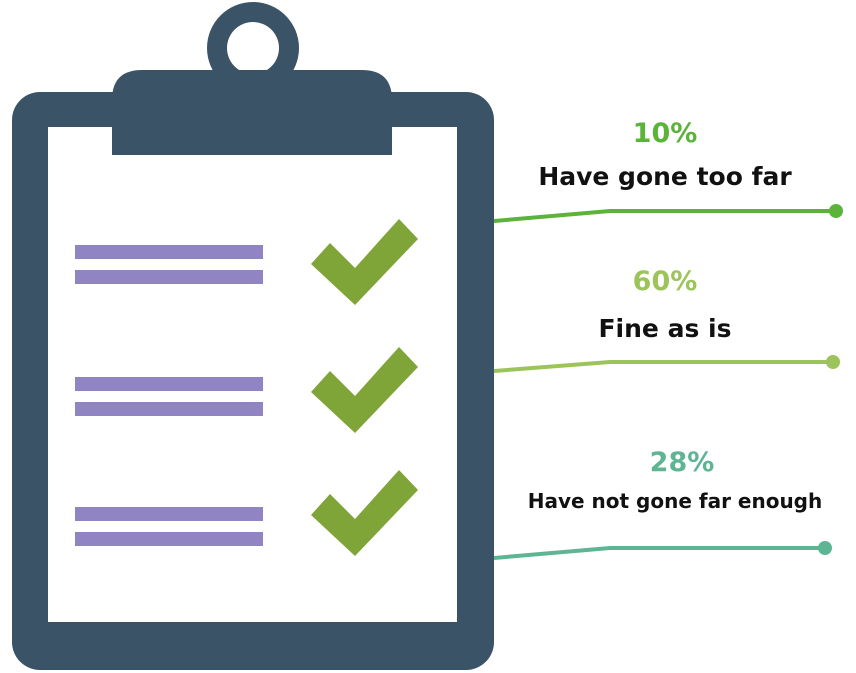 The width and height of the screenshot is (856, 673). I want to click on clipboard-ring-hole, so click(253, 48).